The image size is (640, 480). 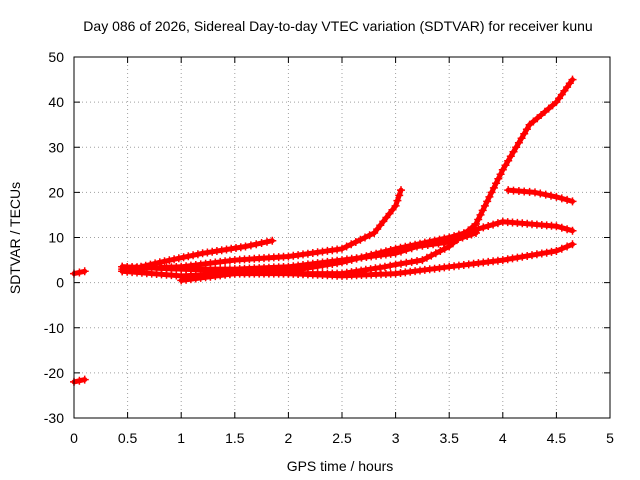 What do you see at coordinates (128, 438) in the screenshot?
I see `x-tick-label: 0.5` at bounding box center [128, 438].